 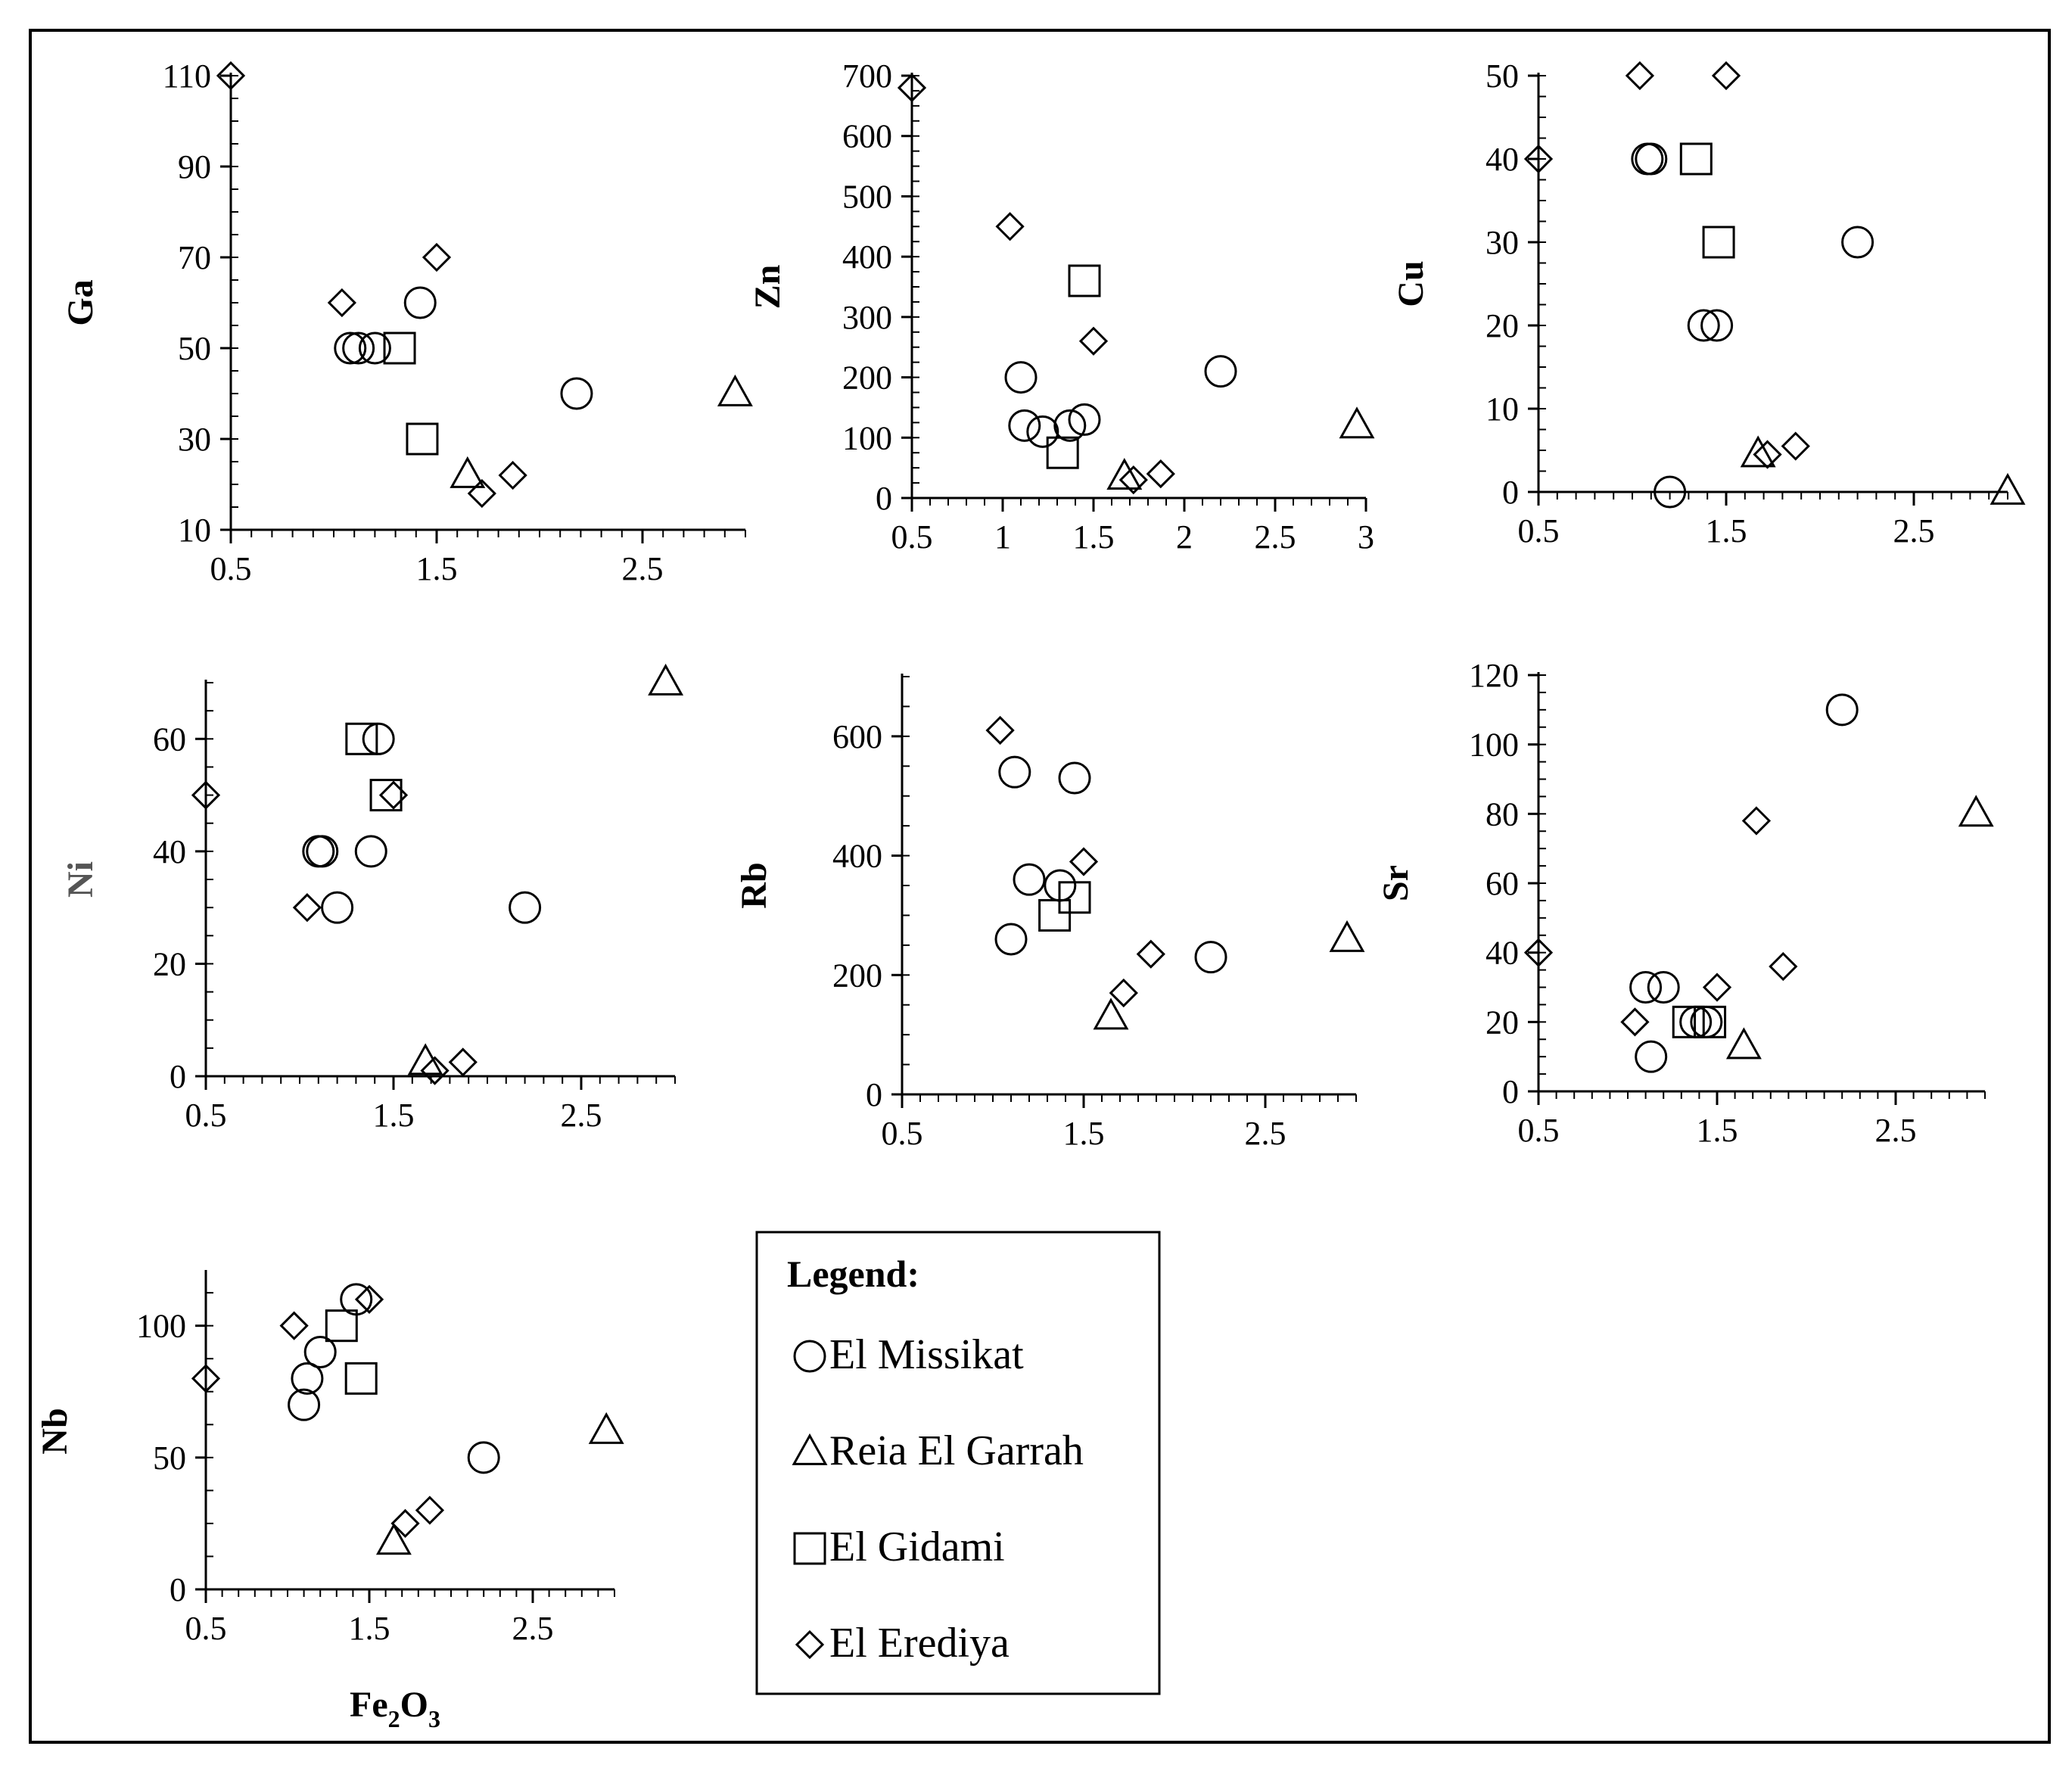 I want to click on y-tick-label: 60, so click(x=1502, y=883).